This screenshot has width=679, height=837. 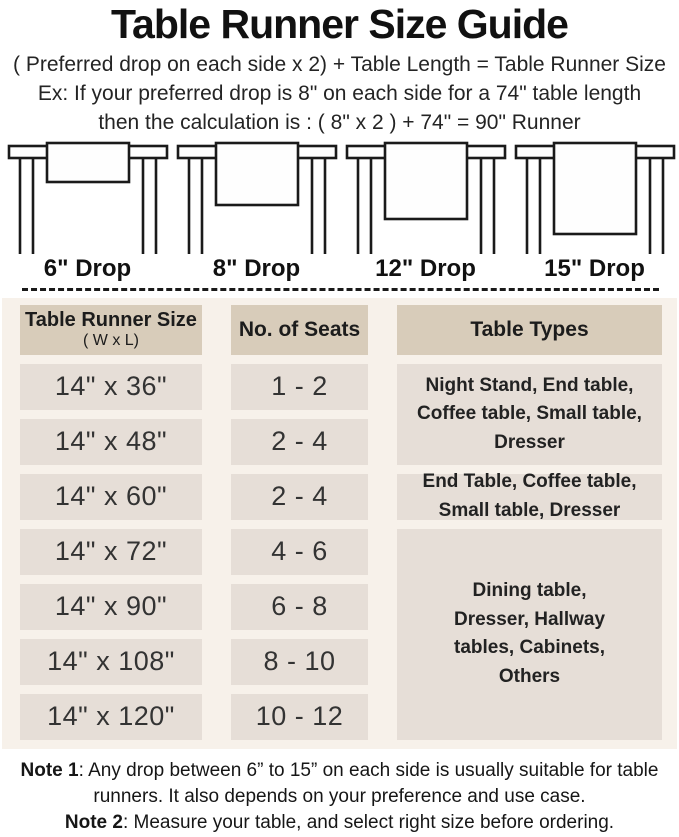 I want to click on runner-size-cell: 14" x 60", so click(x=111, y=496).